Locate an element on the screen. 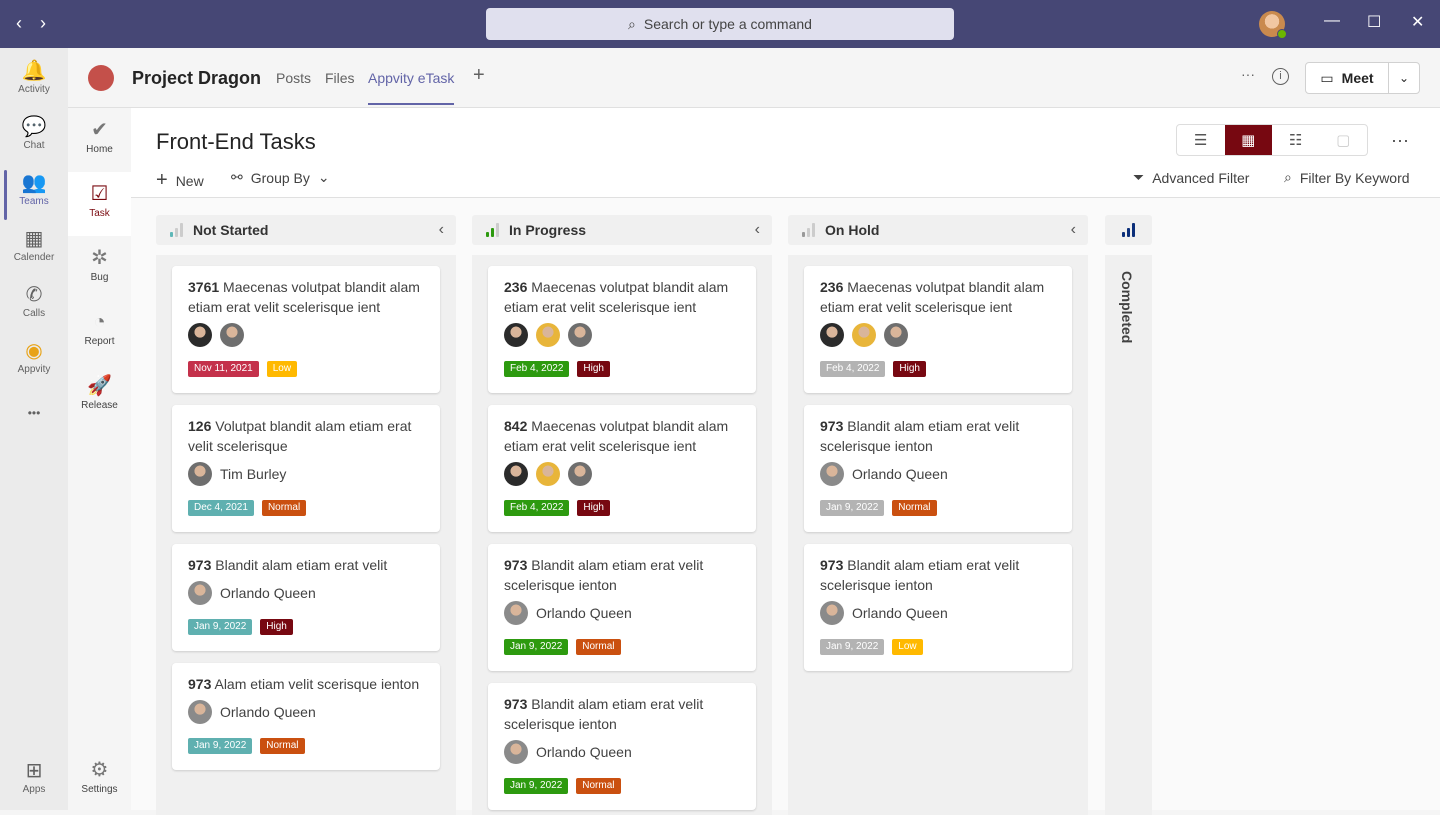  board-view-icon: ▦ is located at coordinates (1248, 140).